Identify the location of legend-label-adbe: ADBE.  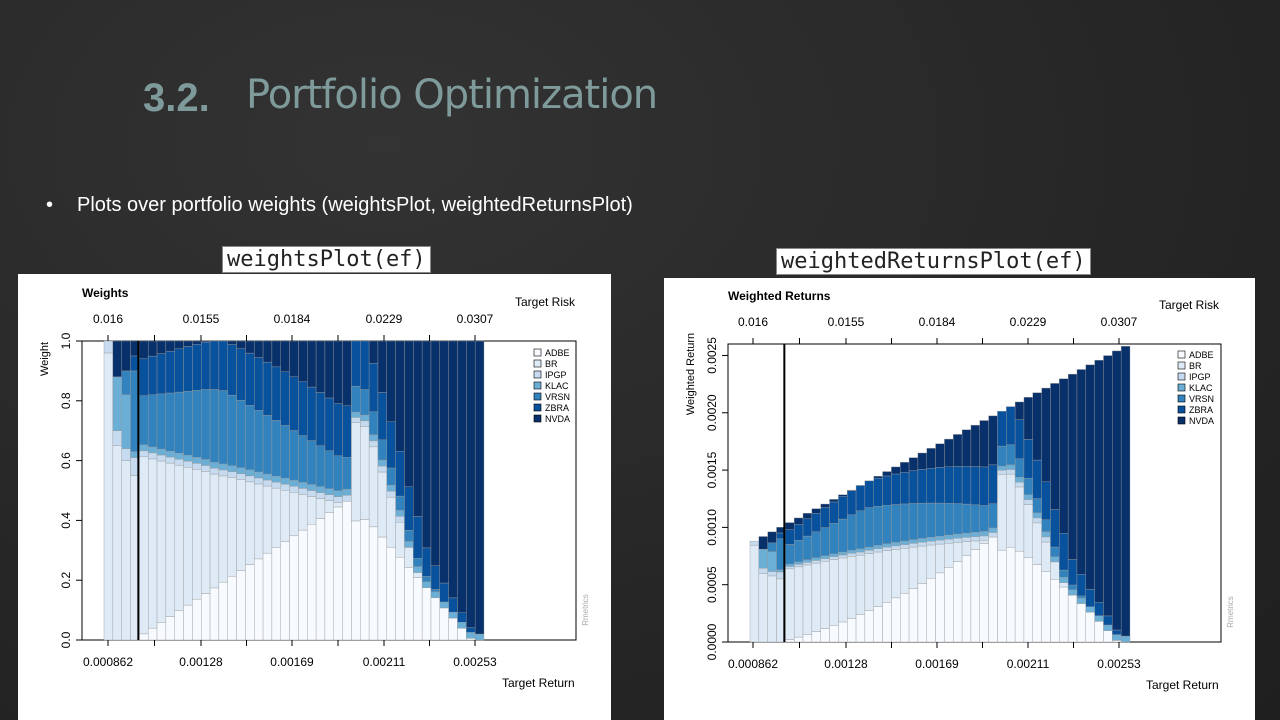
(557, 353).